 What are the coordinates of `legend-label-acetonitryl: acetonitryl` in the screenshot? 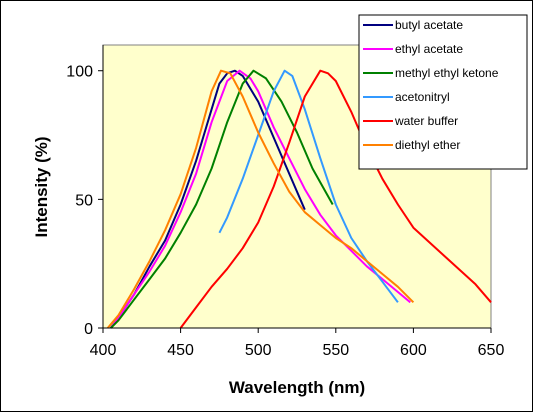 It's located at (422, 97).